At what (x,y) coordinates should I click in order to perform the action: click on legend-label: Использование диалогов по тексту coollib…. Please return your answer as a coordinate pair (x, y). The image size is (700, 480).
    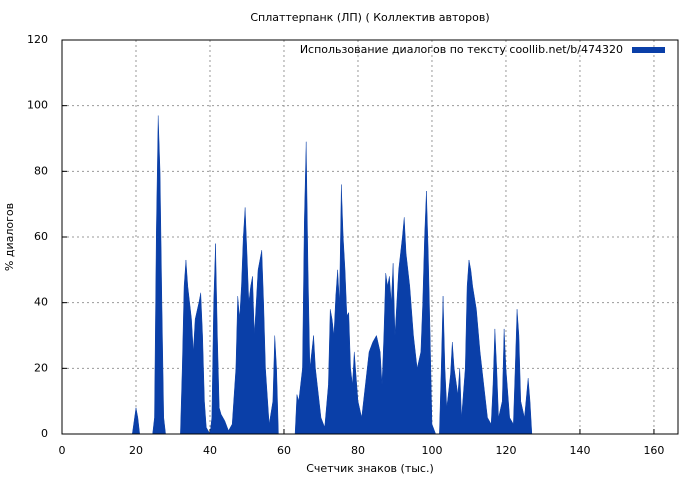
    Looking at the image, I should click on (461, 49).